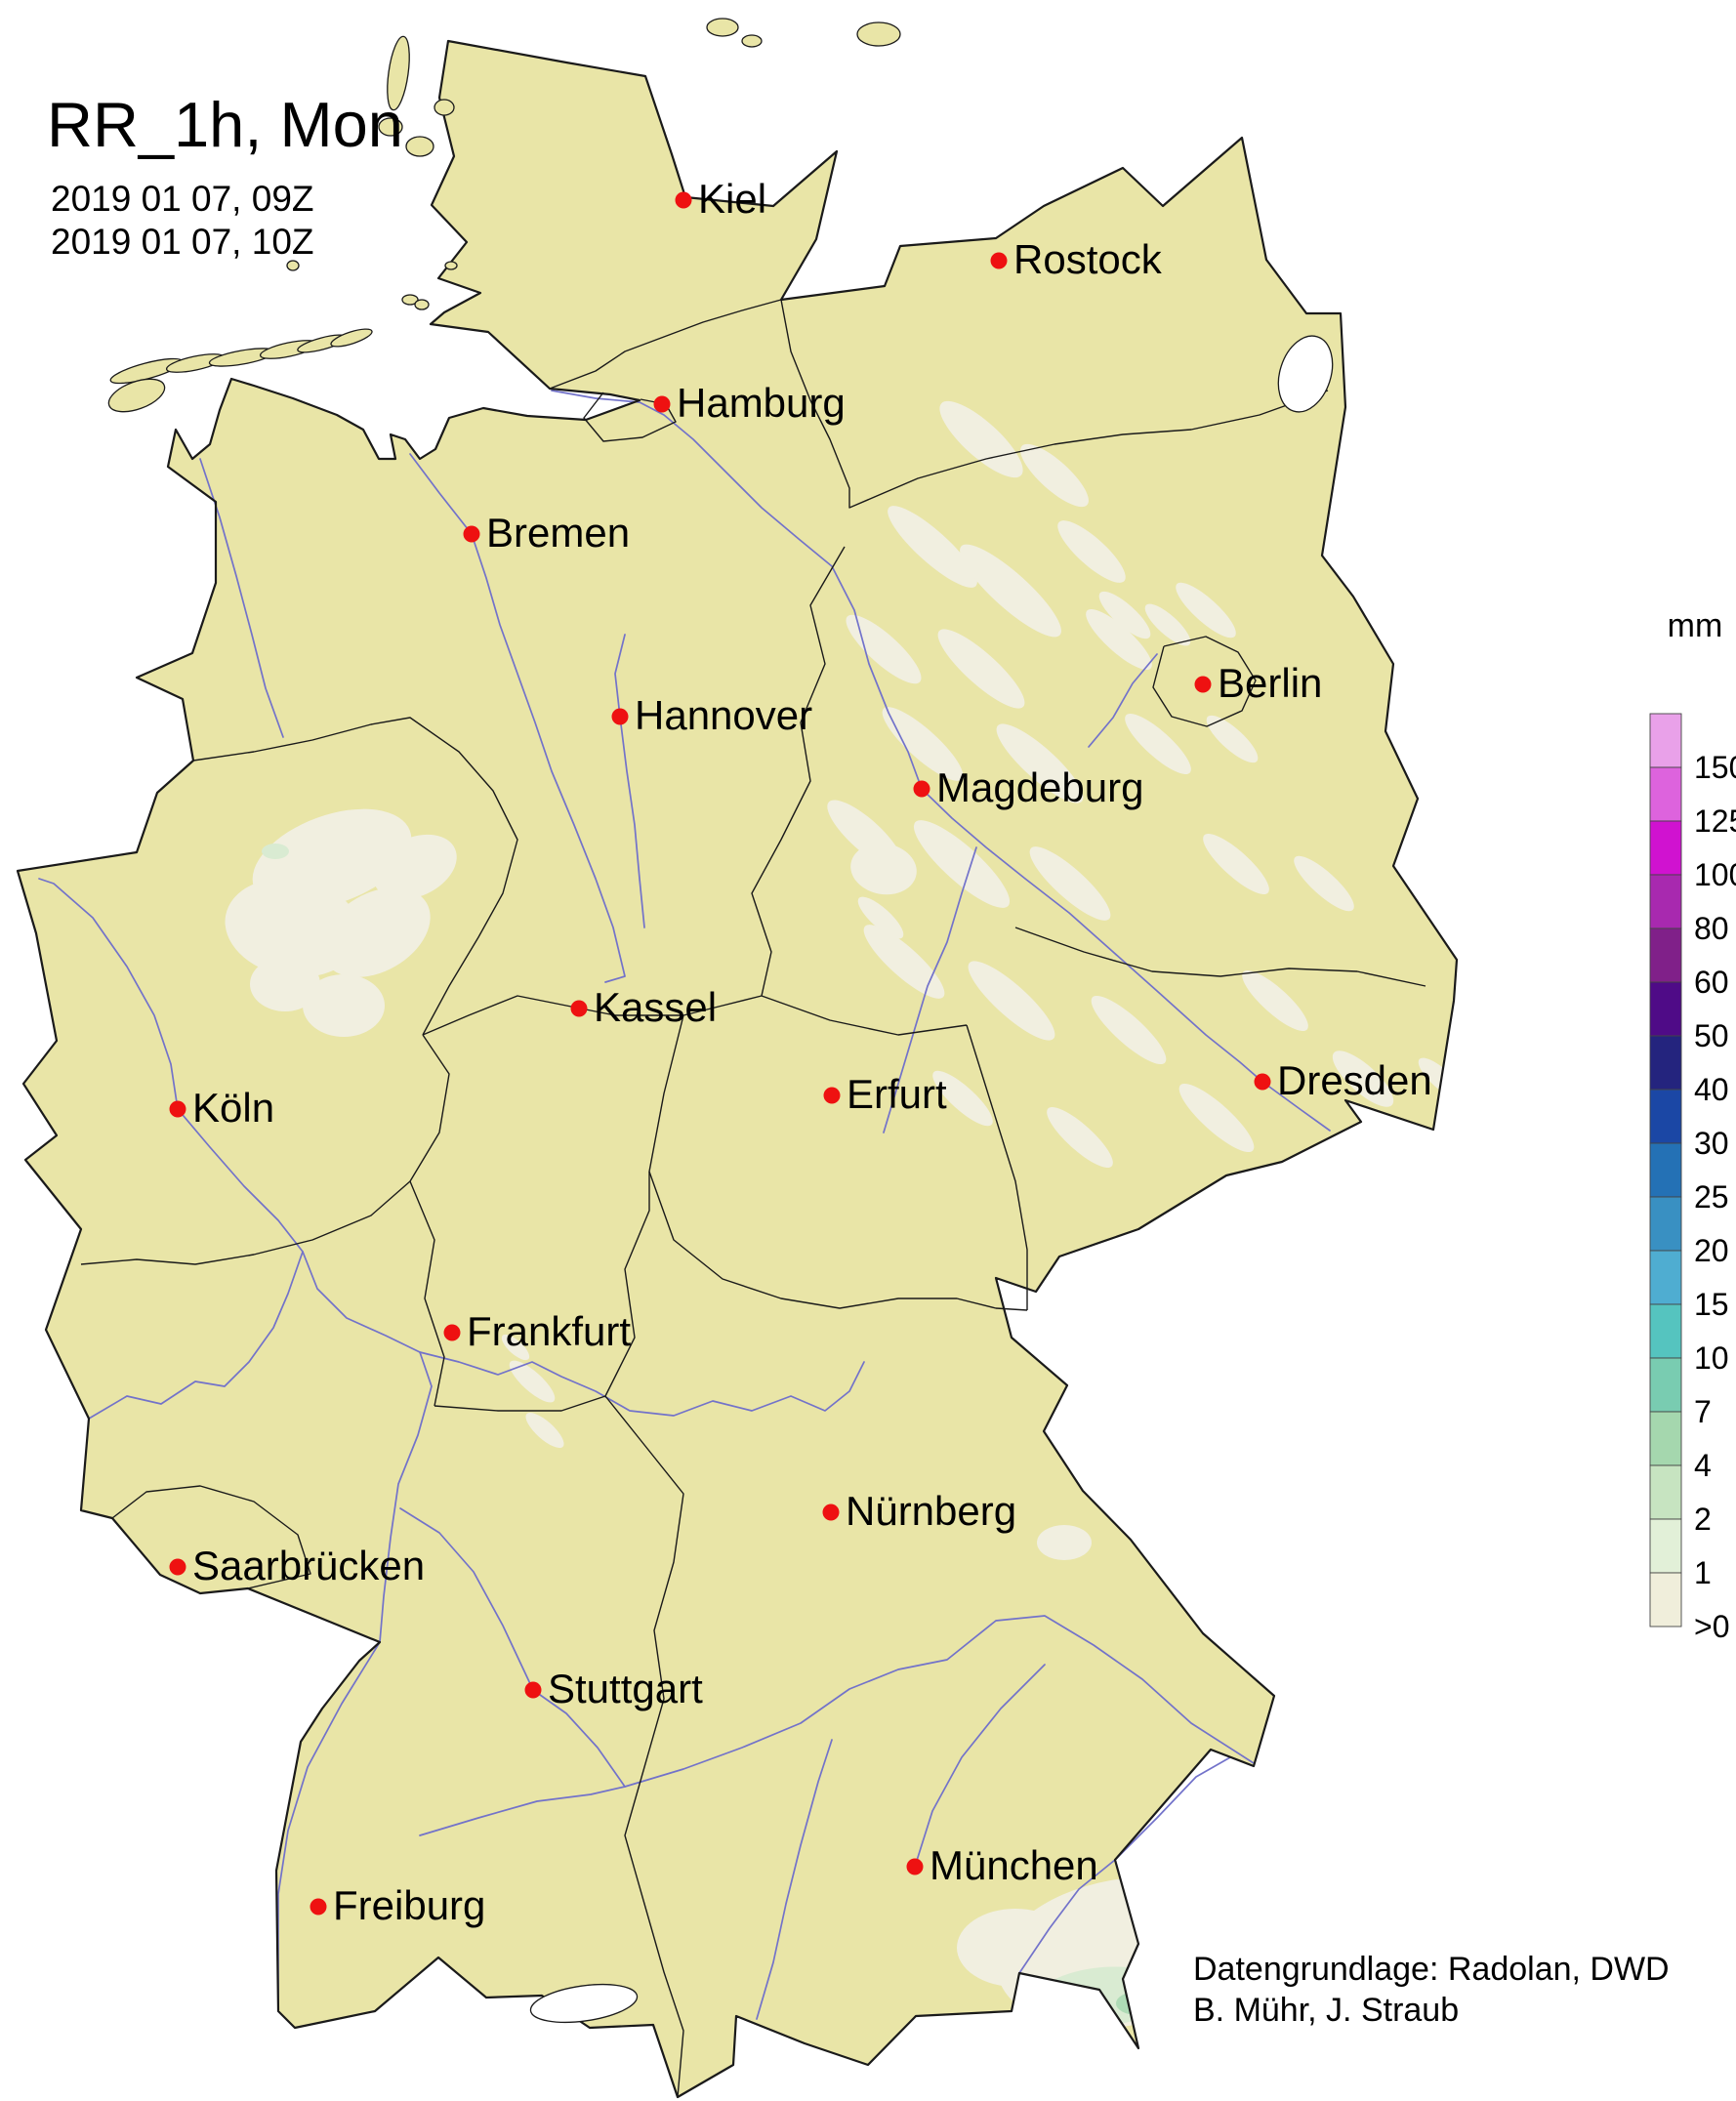  I want to click on city: Rostock, so click(1077, 259).